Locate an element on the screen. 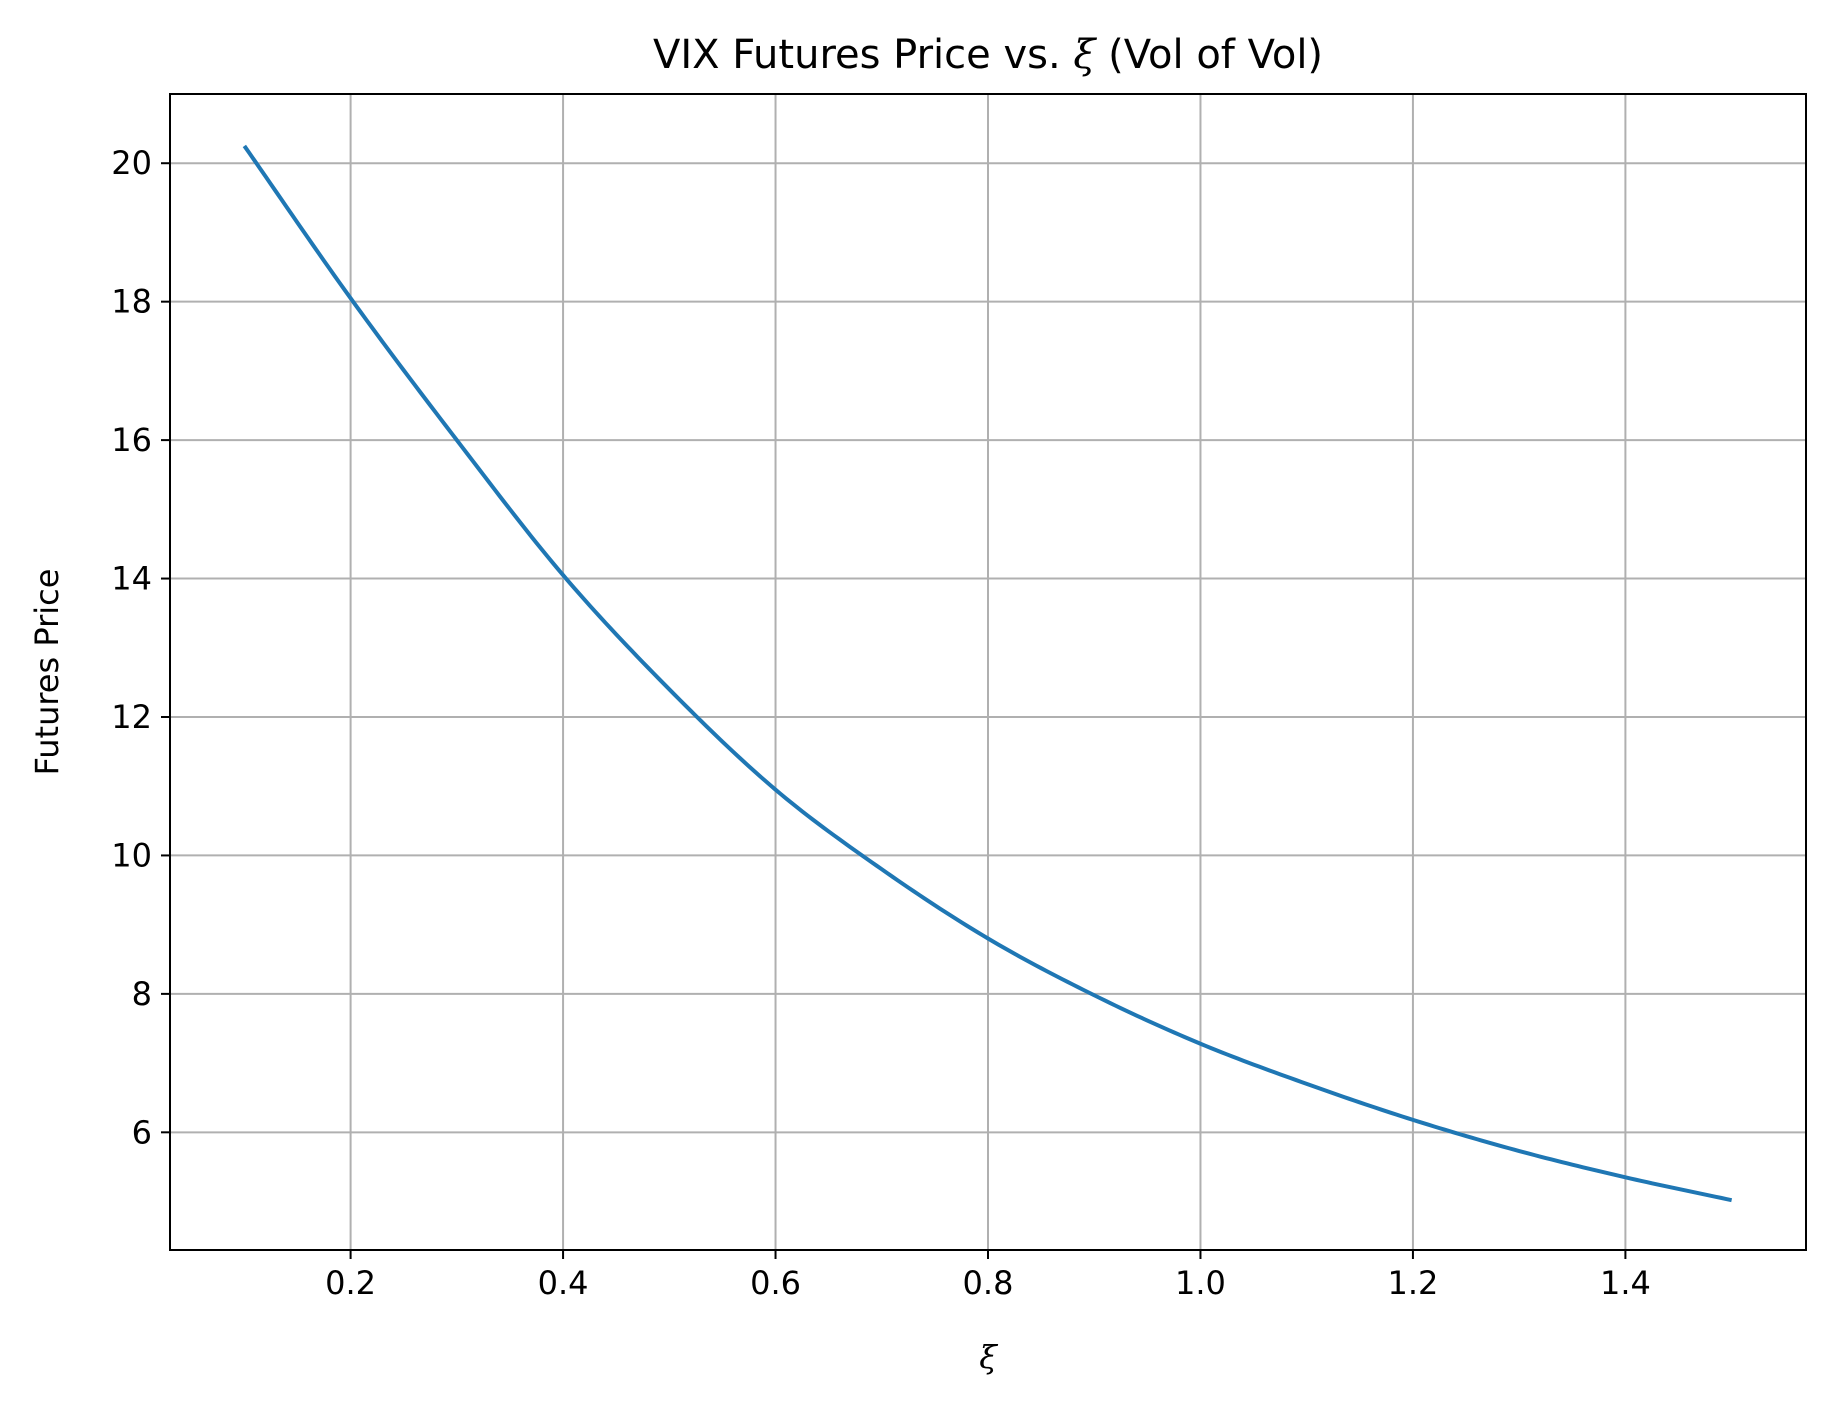 This screenshot has height=1409, width=1826. y-tick-label: 20 is located at coordinates (131, 163).